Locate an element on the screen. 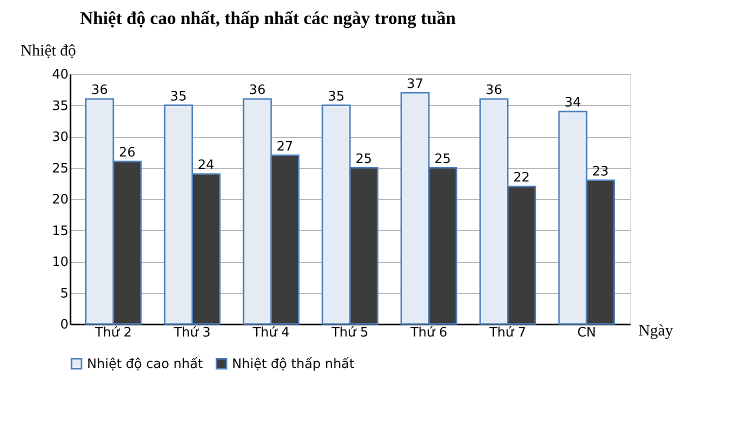  data-label: 34 is located at coordinates (573, 103).